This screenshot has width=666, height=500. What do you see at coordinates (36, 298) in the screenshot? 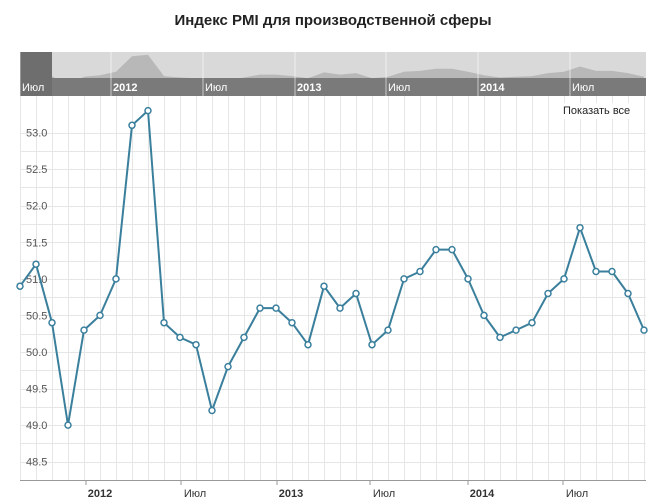
I see `y-axis: 48.5 49.0 49.5 50.0 50.5 51.0 51.5 52.0 52.5 53.0` at bounding box center [36, 298].